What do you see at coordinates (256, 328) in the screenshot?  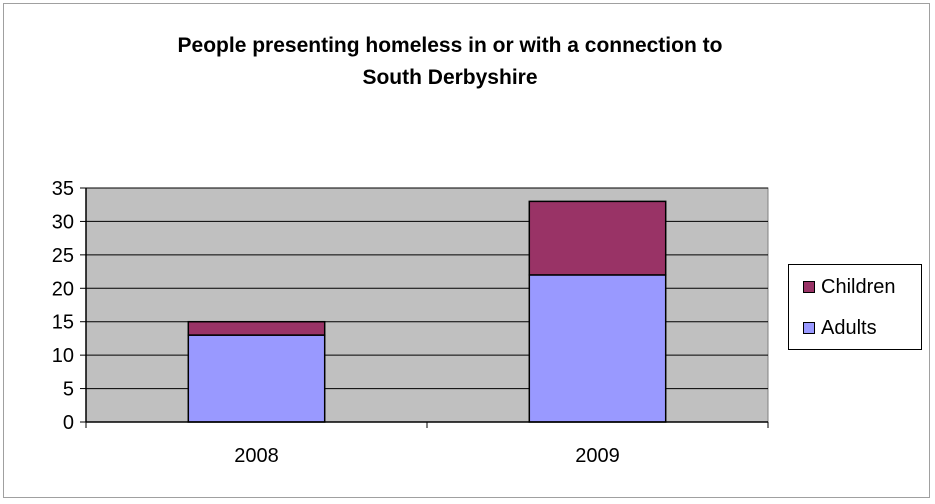 I see `bar-children-2008` at bounding box center [256, 328].